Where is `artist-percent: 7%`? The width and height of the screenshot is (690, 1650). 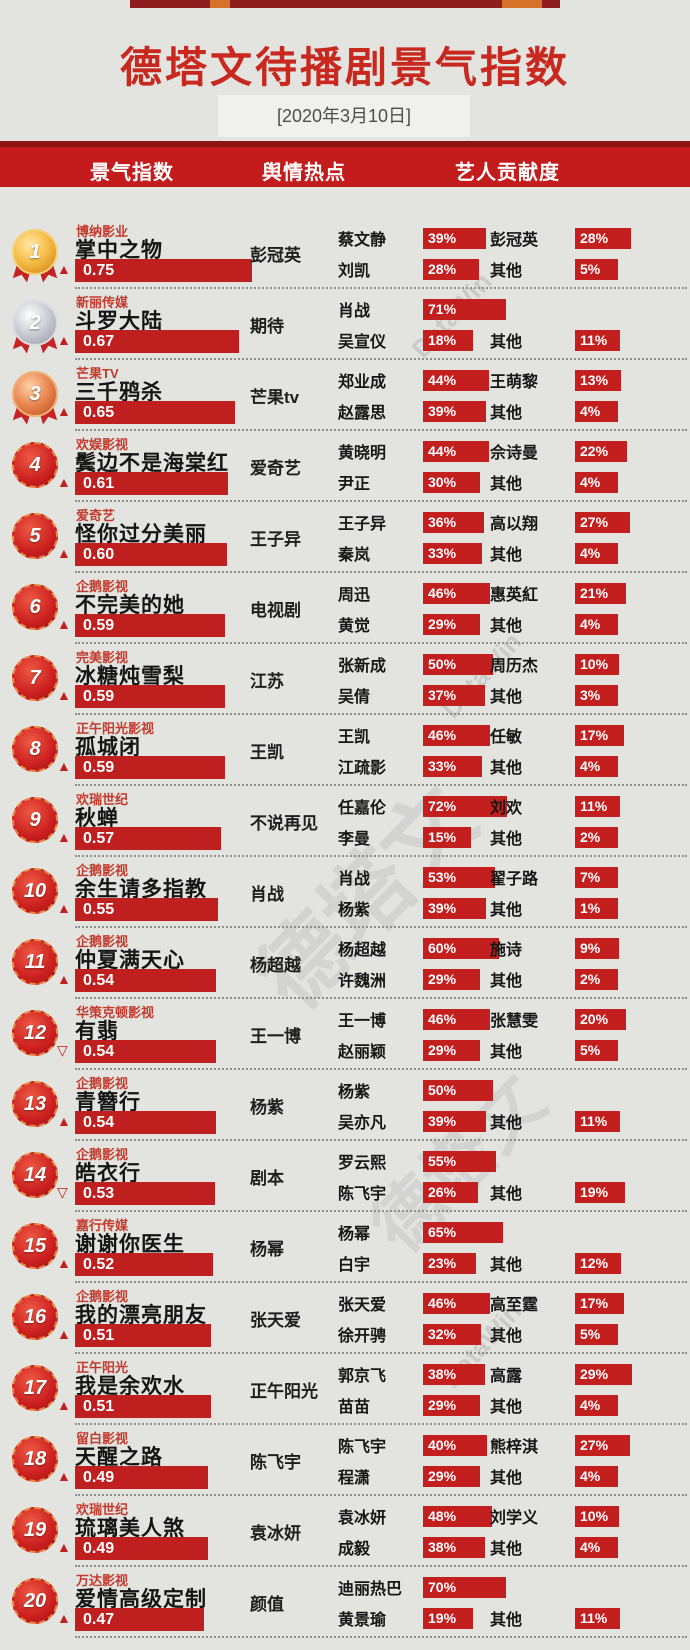 artist-percent: 7% is located at coordinates (590, 877).